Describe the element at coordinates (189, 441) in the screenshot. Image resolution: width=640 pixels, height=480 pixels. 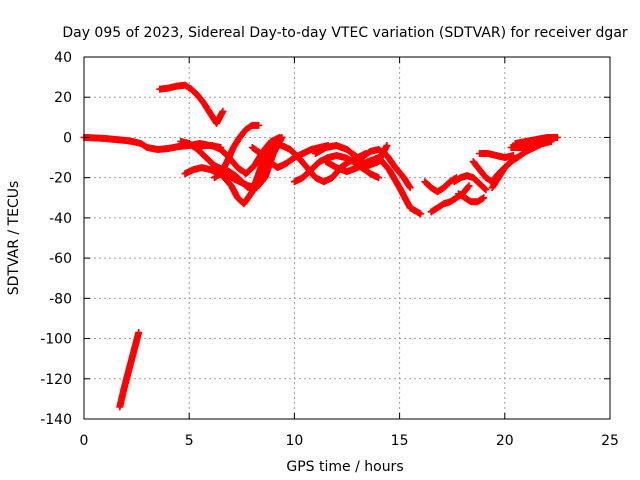
I see `x-tick-label: 5` at that location.